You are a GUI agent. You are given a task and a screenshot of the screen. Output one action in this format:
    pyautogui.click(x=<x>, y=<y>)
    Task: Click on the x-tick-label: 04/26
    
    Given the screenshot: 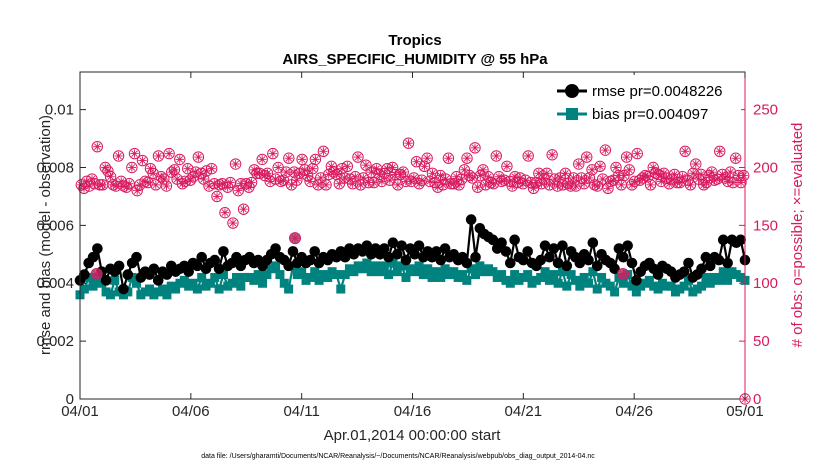 What is the action you would take?
    pyautogui.click(x=634, y=411)
    